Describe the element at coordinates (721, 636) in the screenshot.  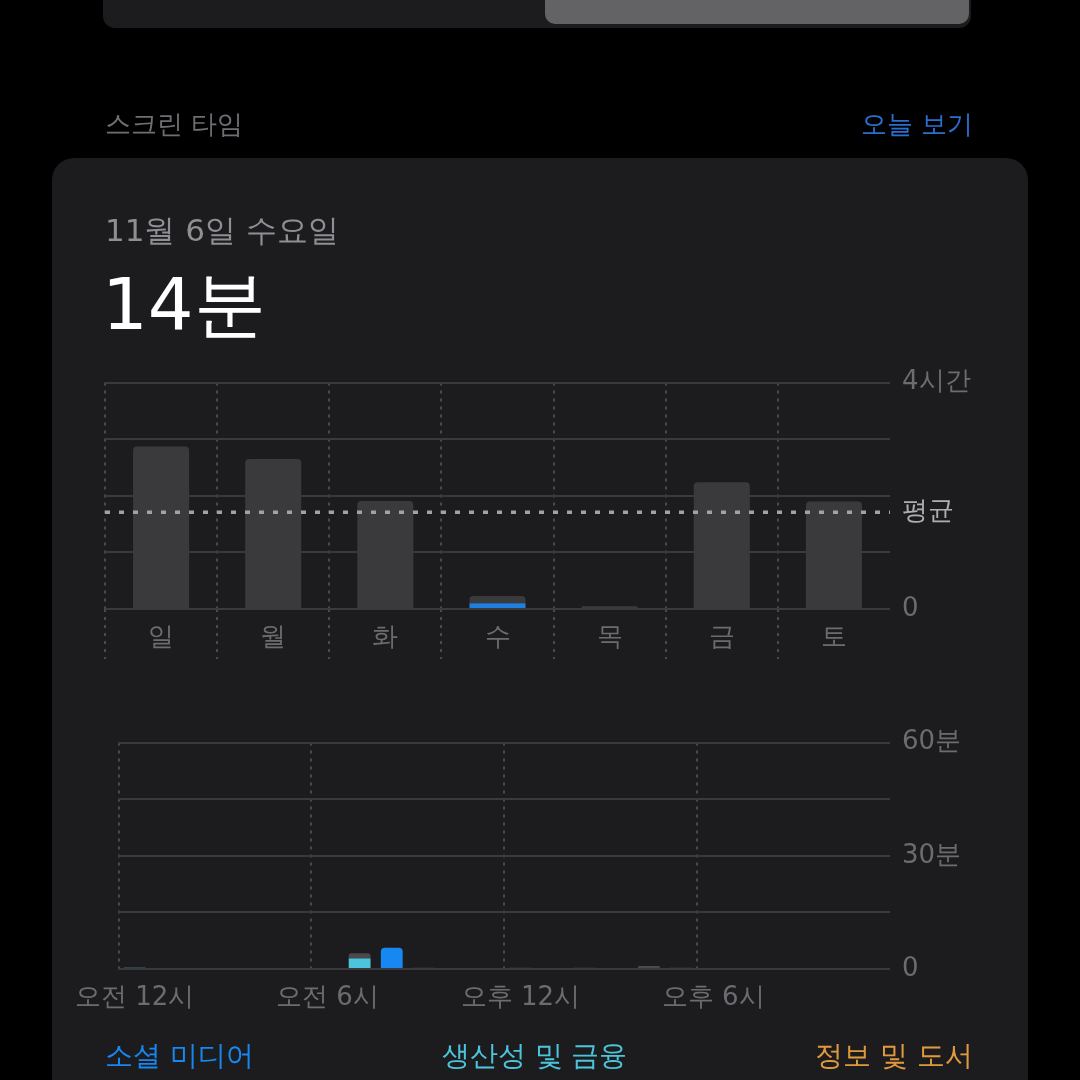
I see `x-tick-label: 금` at that location.